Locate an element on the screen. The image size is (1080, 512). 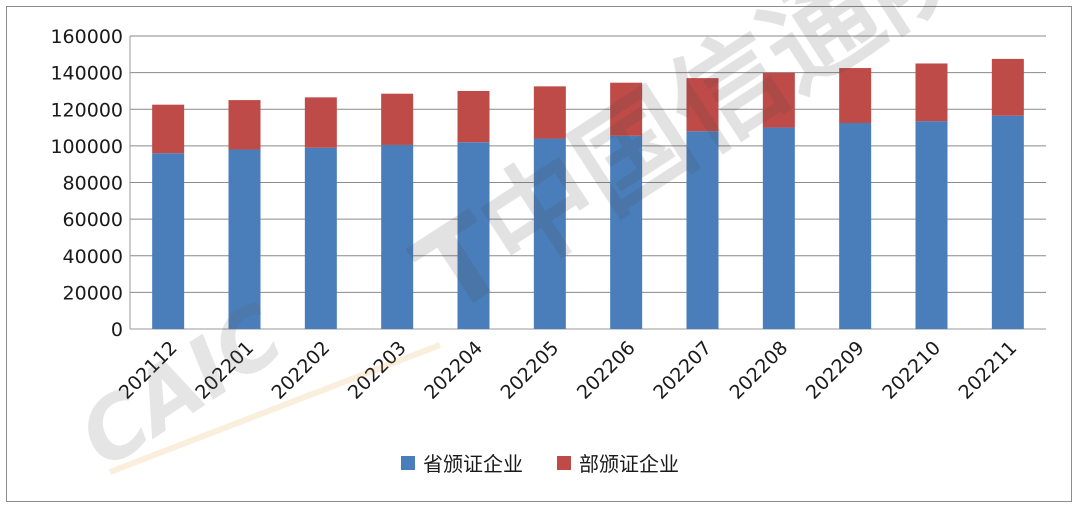
legend-swatch-provincial is located at coordinates (408, 462).